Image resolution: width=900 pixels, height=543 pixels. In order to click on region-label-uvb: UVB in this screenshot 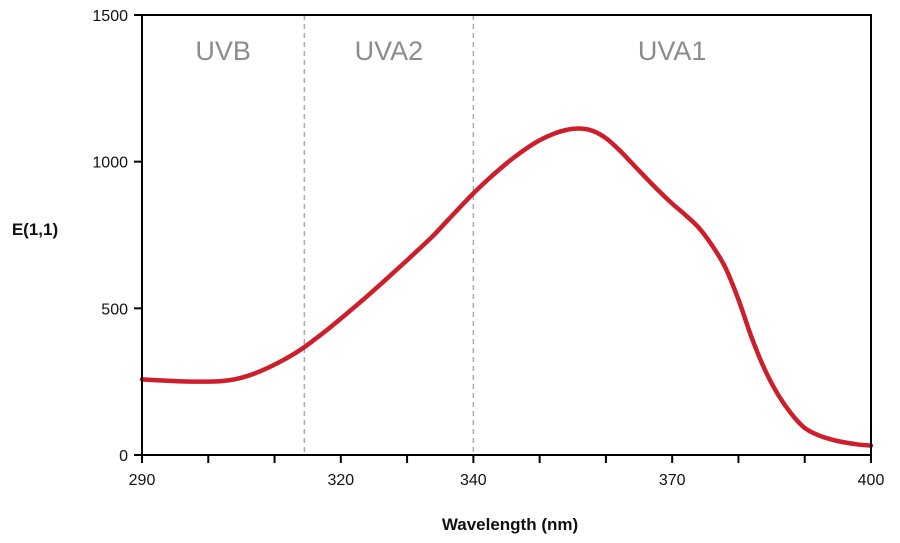, I will do `click(223, 51)`.